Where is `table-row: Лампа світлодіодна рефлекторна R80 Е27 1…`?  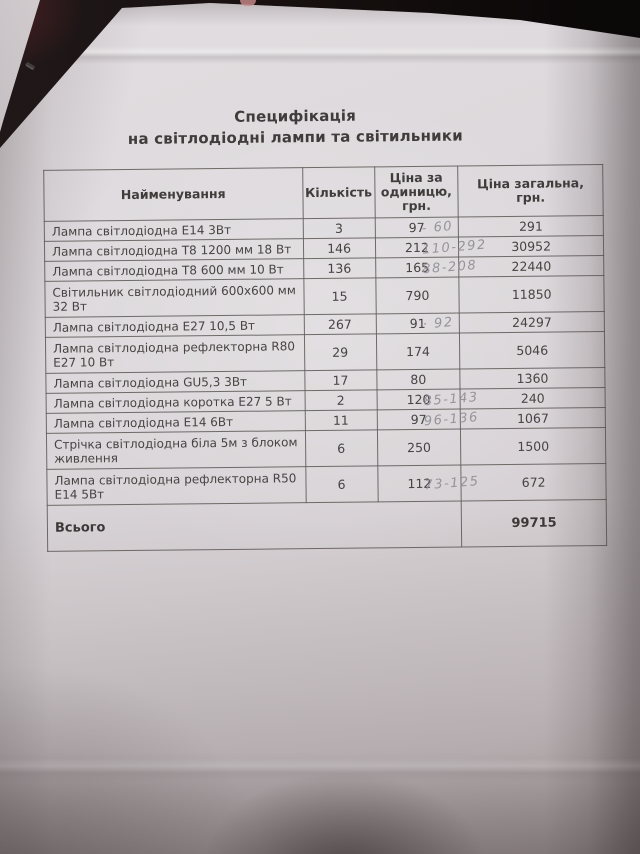
table-row: Лампа світлодіодна рефлекторна R80 Е27 1… is located at coordinates (325, 352).